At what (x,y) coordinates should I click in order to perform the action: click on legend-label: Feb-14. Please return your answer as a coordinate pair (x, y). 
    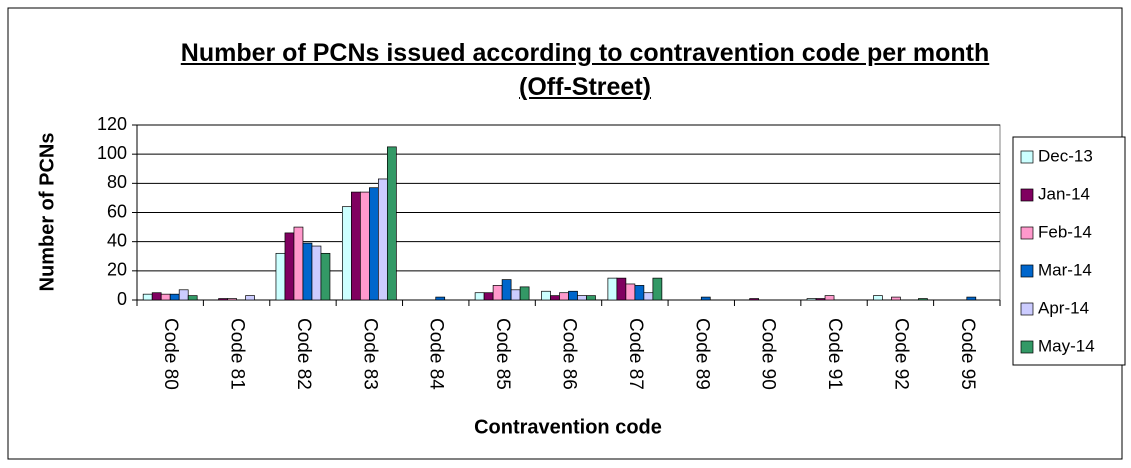
    Looking at the image, I should click on (1065, 231).